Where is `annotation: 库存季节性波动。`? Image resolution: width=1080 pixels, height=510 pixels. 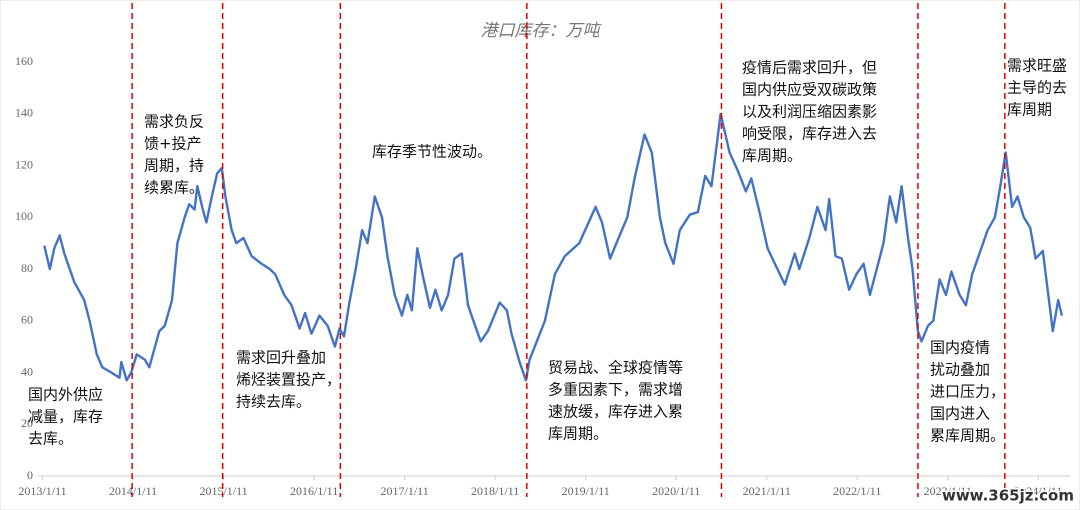 annotation: 库存季节性波动。 is located at coordinates (432, 152).